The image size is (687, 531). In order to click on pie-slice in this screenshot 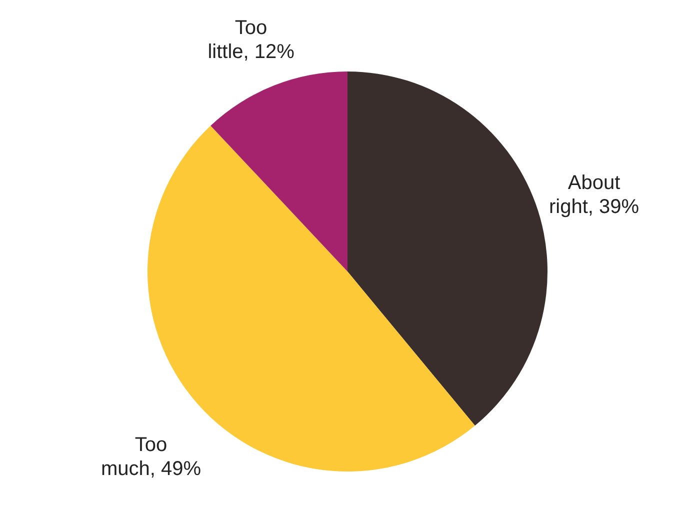, I will do `click(279, 172)`.